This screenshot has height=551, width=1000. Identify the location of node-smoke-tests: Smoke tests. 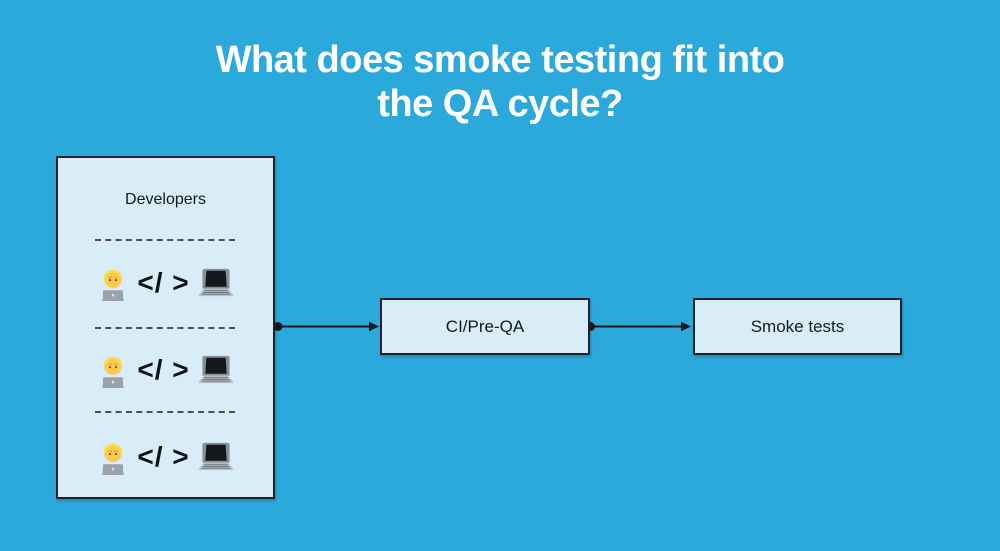
(797, 326).